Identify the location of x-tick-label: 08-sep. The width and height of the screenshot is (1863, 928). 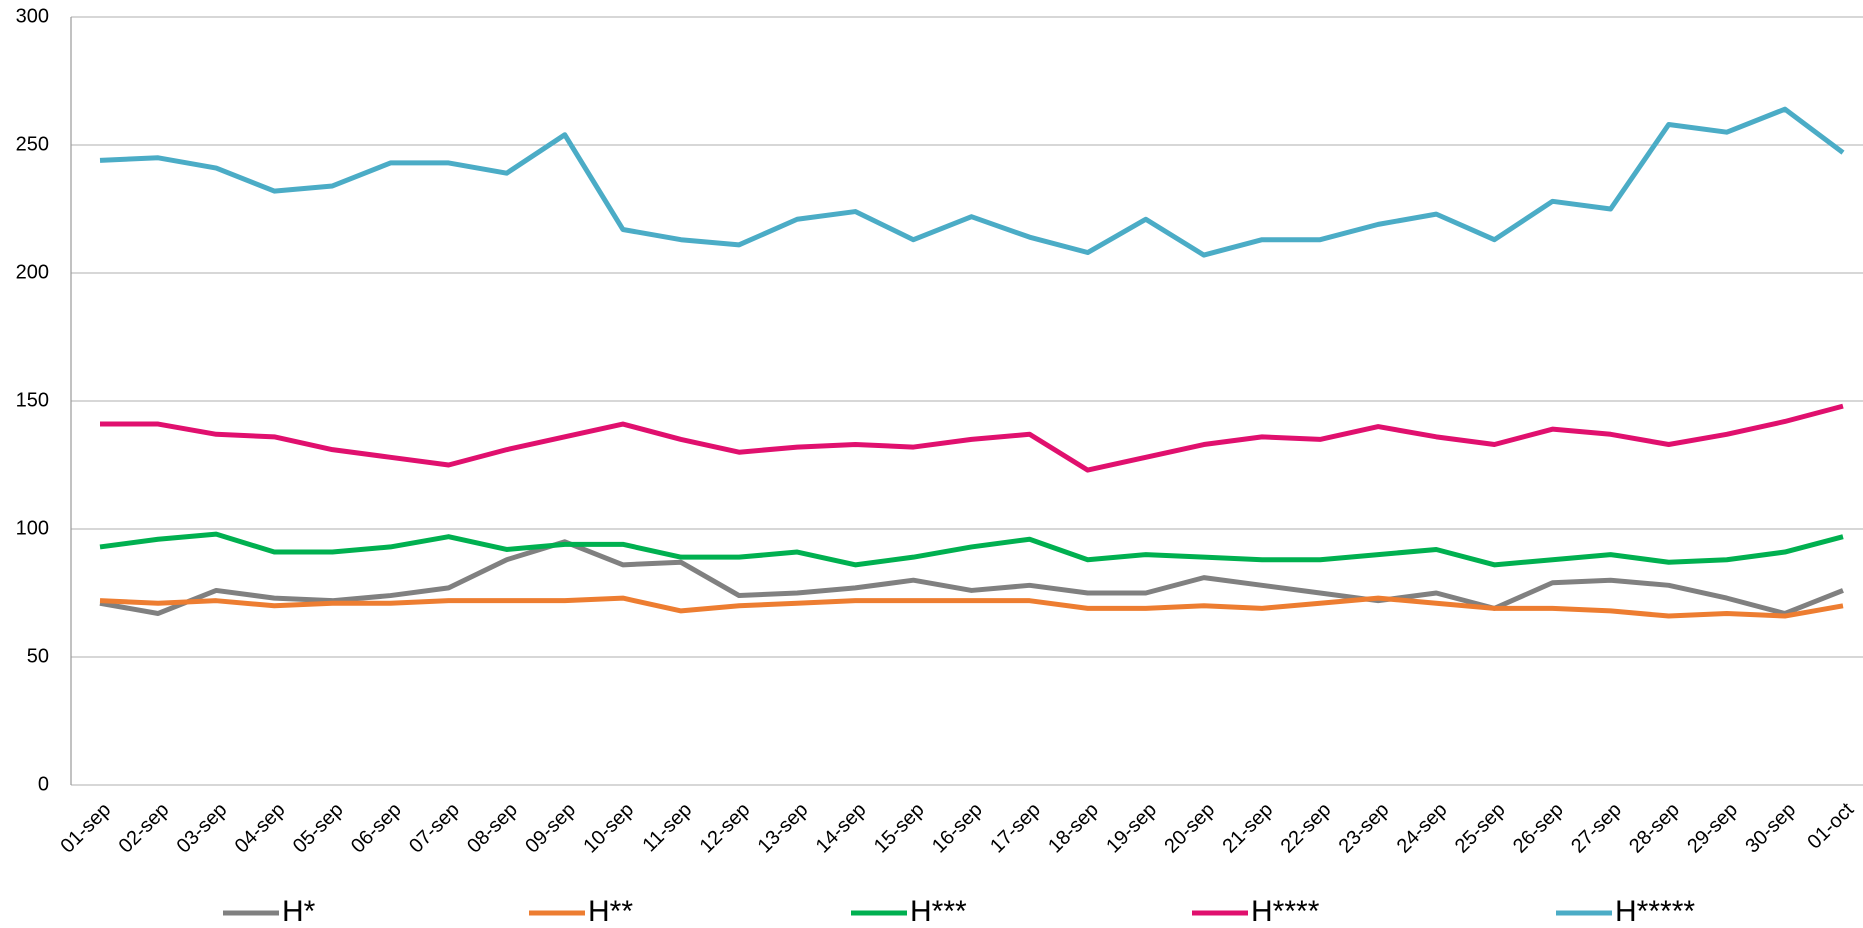
(492, 828).